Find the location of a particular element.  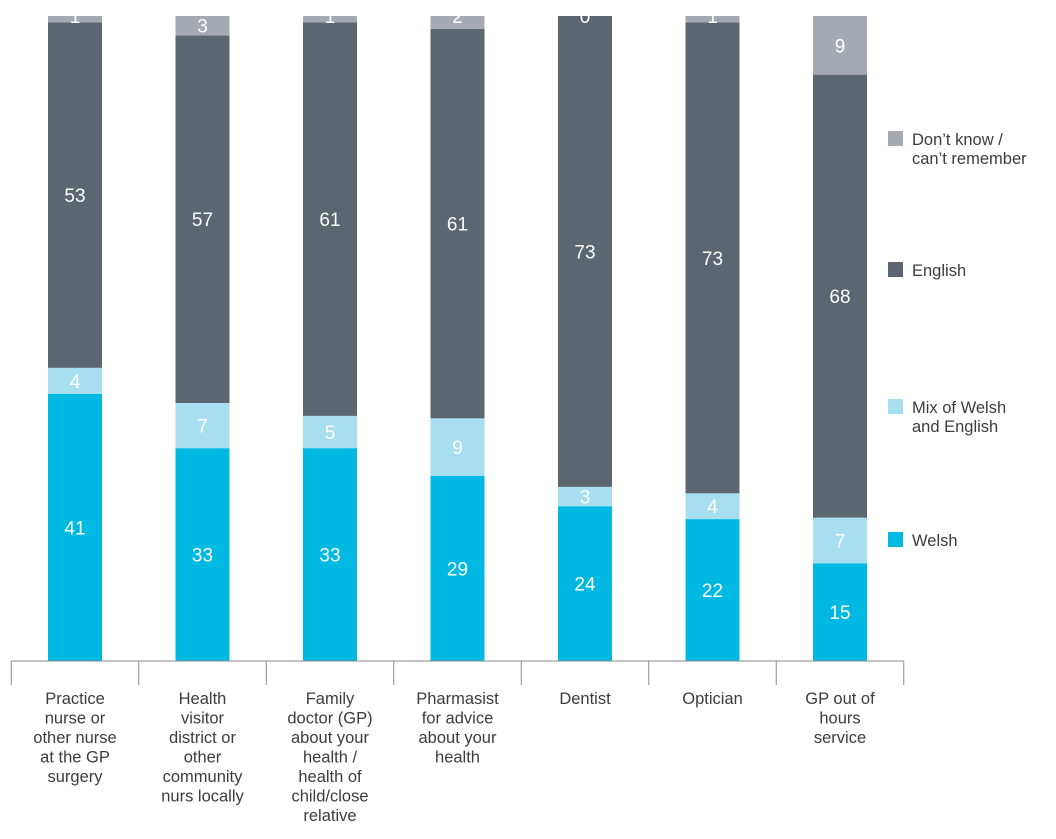

legend-label-line: Welsh is located at coordinates (935, 541).